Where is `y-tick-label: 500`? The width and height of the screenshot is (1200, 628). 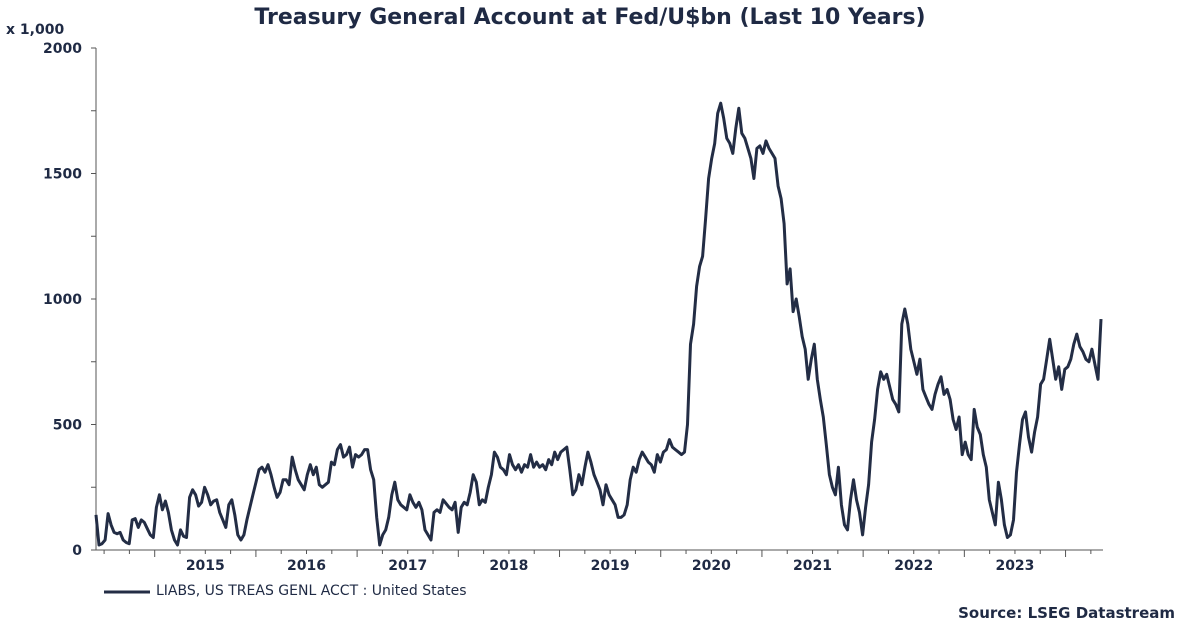
y-tick-label: 500 is located at coordinates (67, 426).